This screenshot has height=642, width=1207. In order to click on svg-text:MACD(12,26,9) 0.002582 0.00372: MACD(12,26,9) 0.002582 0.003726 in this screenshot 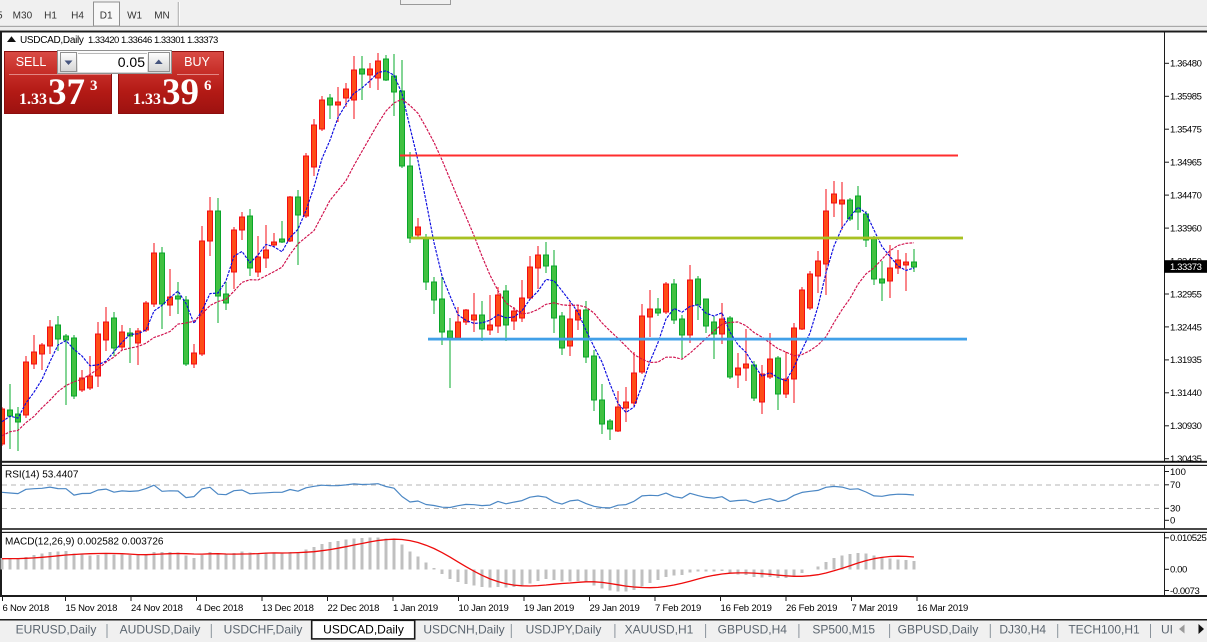, I will do `click(84, 542)`.